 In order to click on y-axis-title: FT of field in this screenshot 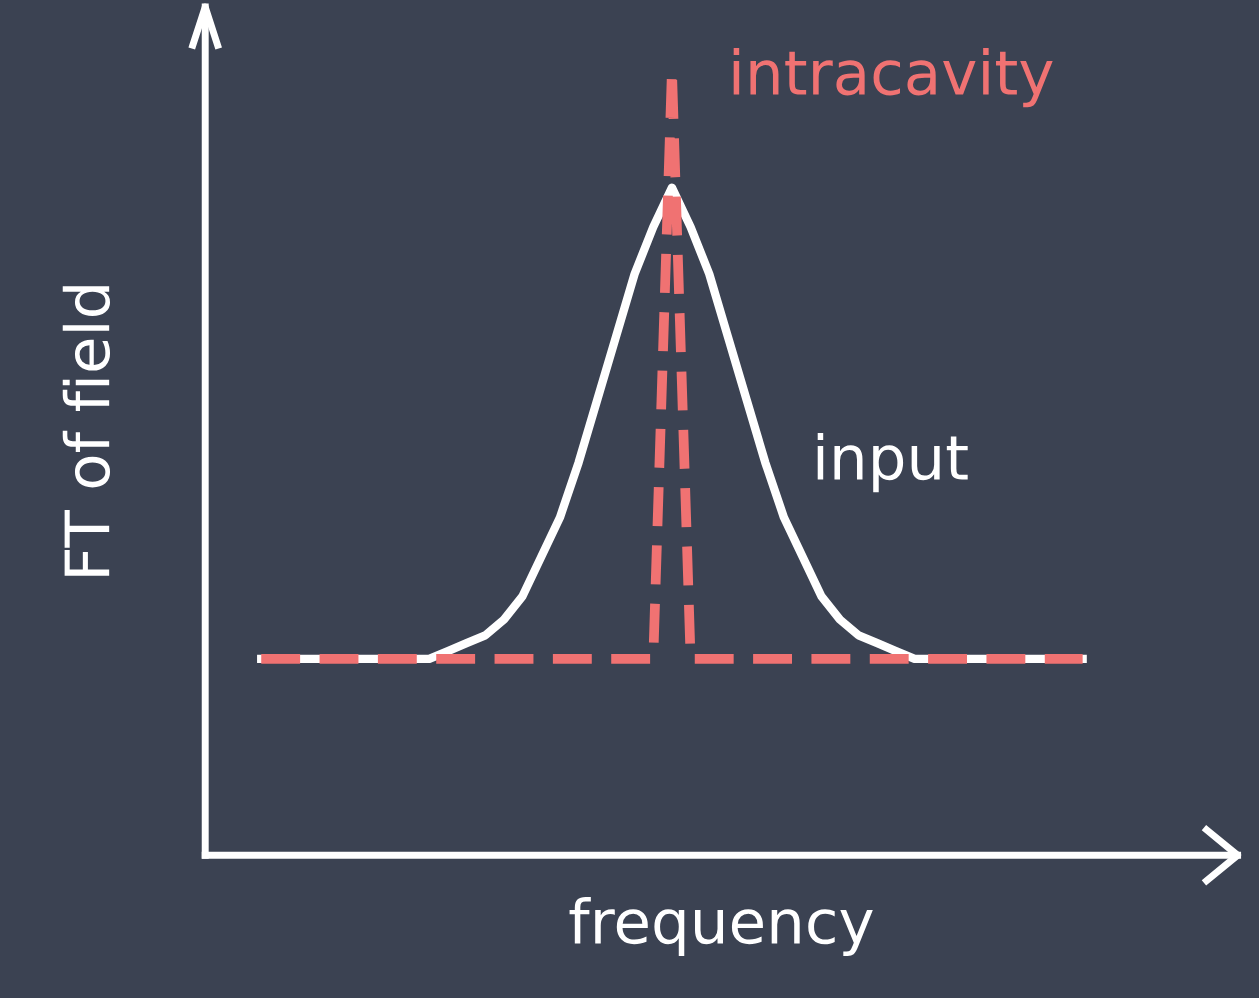, I will do `click(86, 431)`.